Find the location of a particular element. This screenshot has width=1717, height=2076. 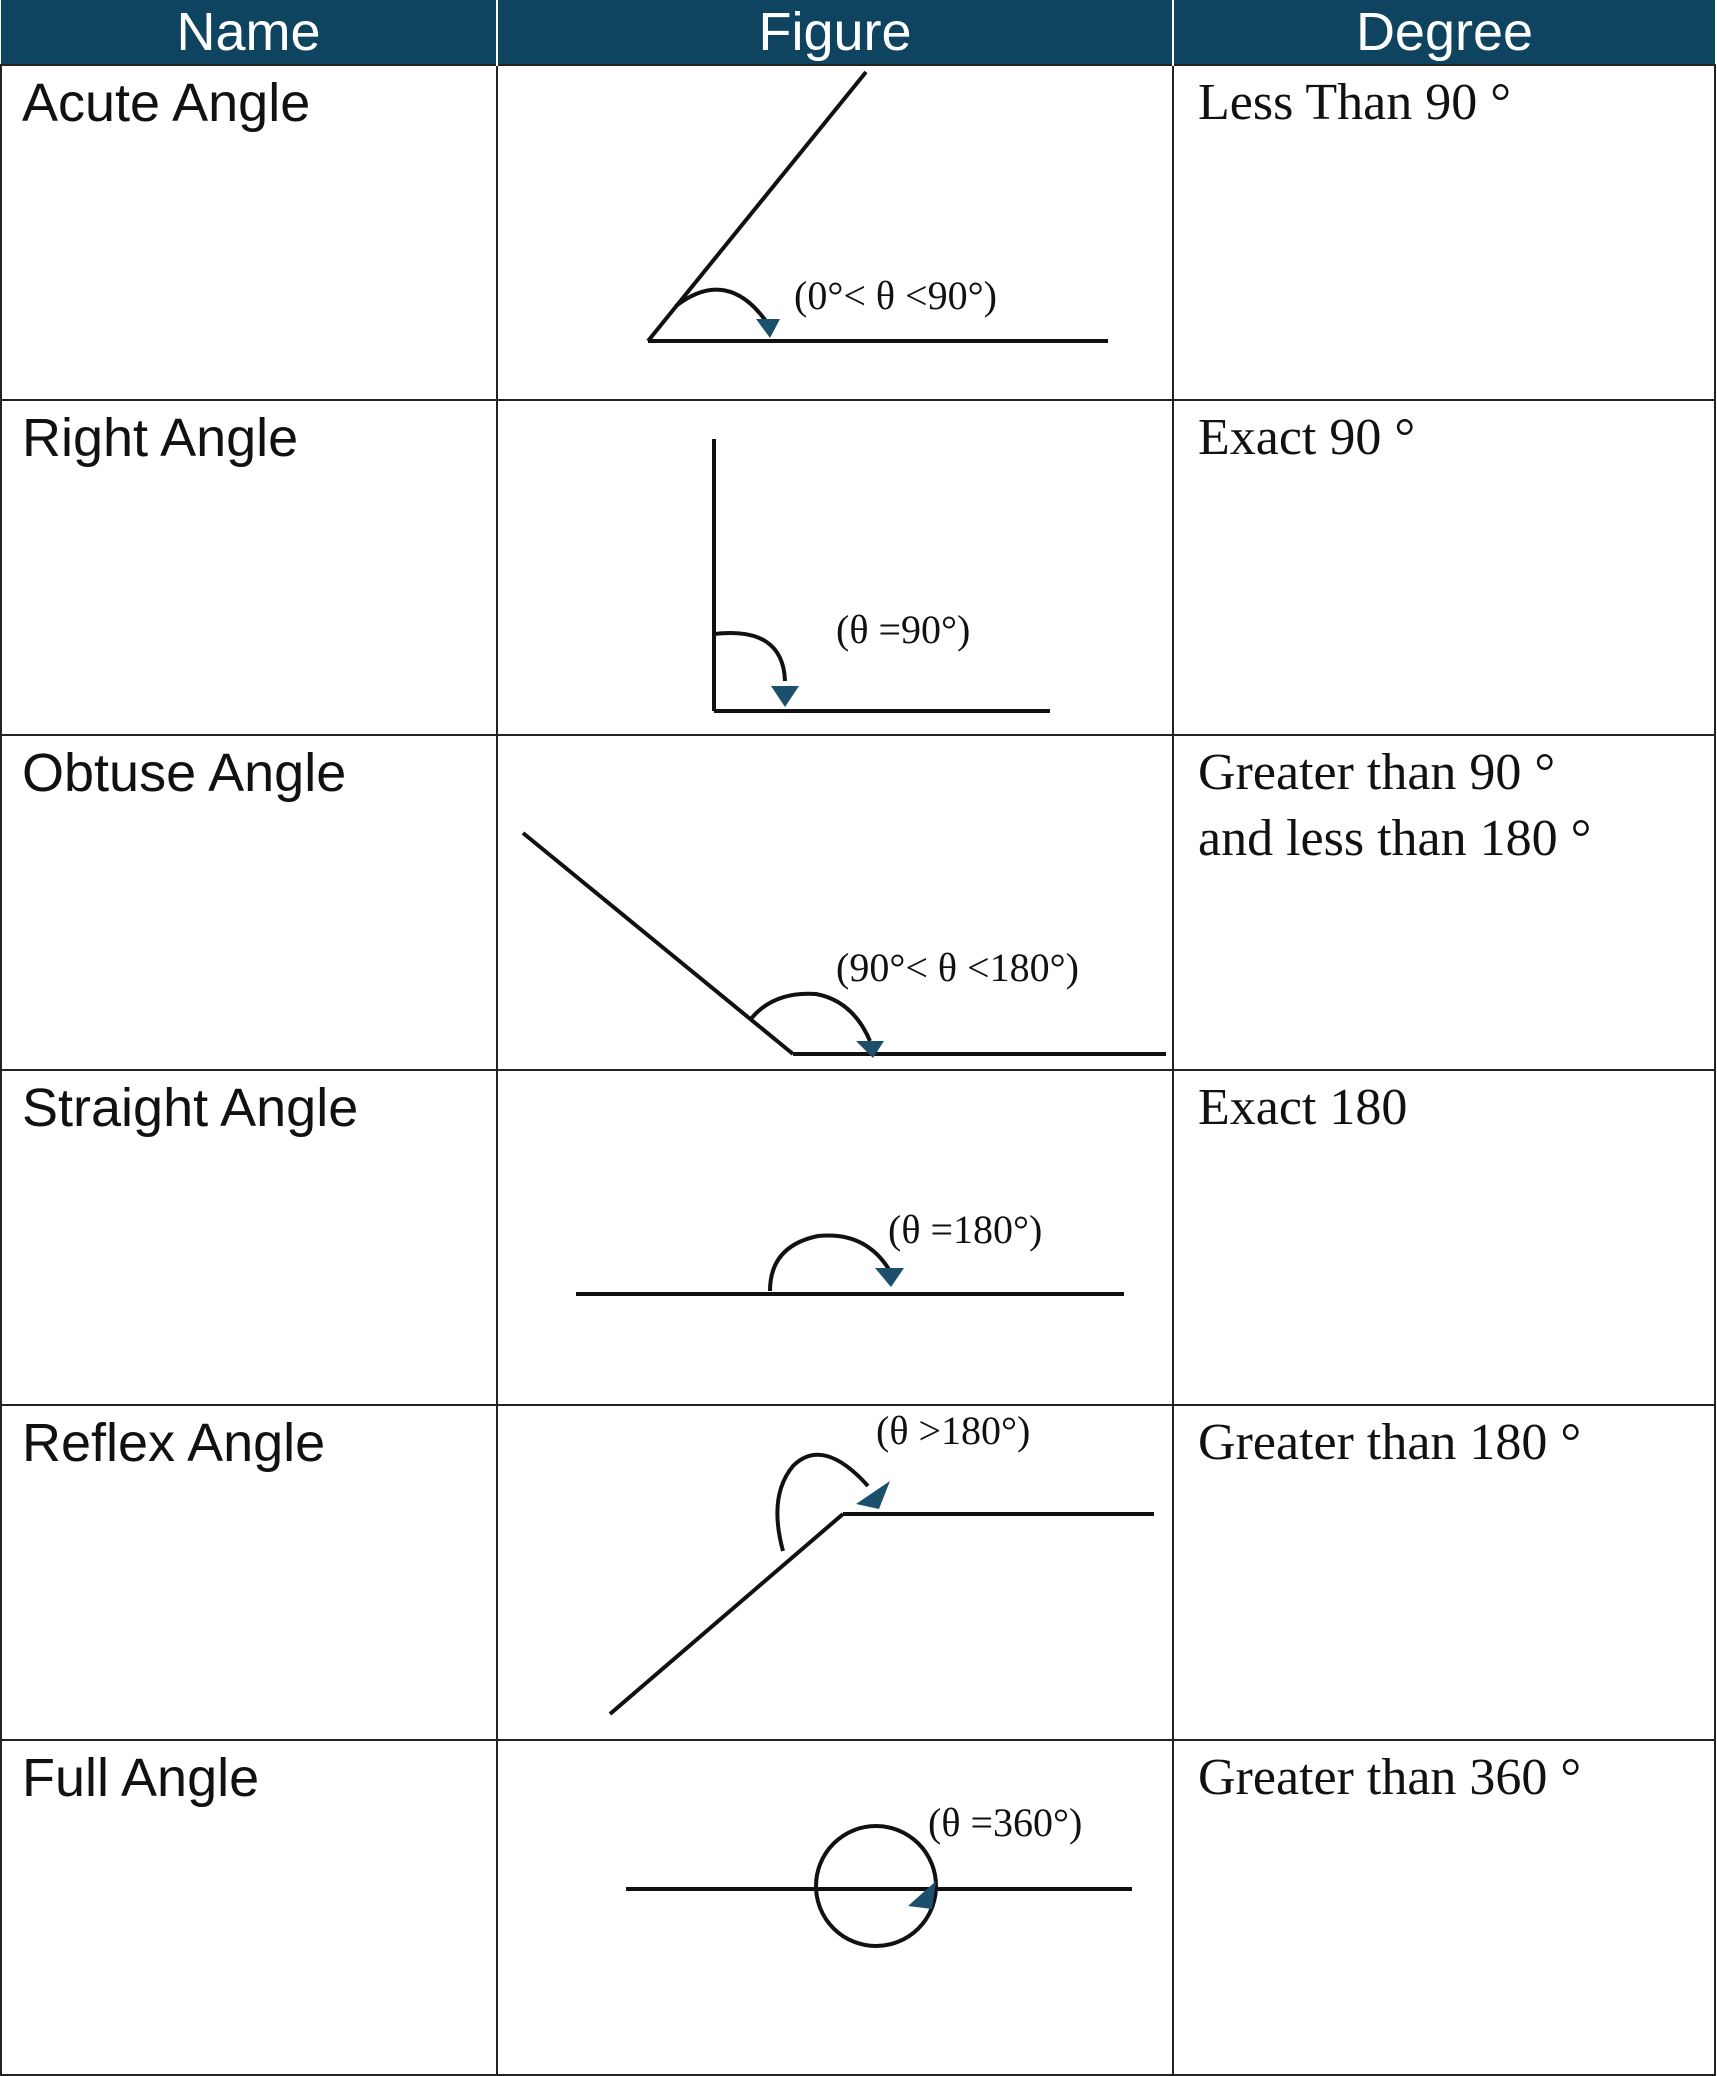

degree-text: Greater than 90 ° and less than 180 ° is located at coordinates (1395, 805).